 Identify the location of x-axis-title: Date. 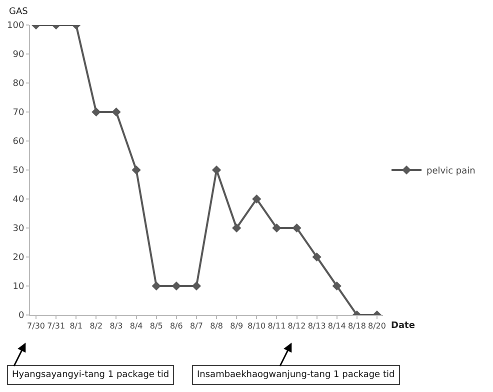
(403, 326).